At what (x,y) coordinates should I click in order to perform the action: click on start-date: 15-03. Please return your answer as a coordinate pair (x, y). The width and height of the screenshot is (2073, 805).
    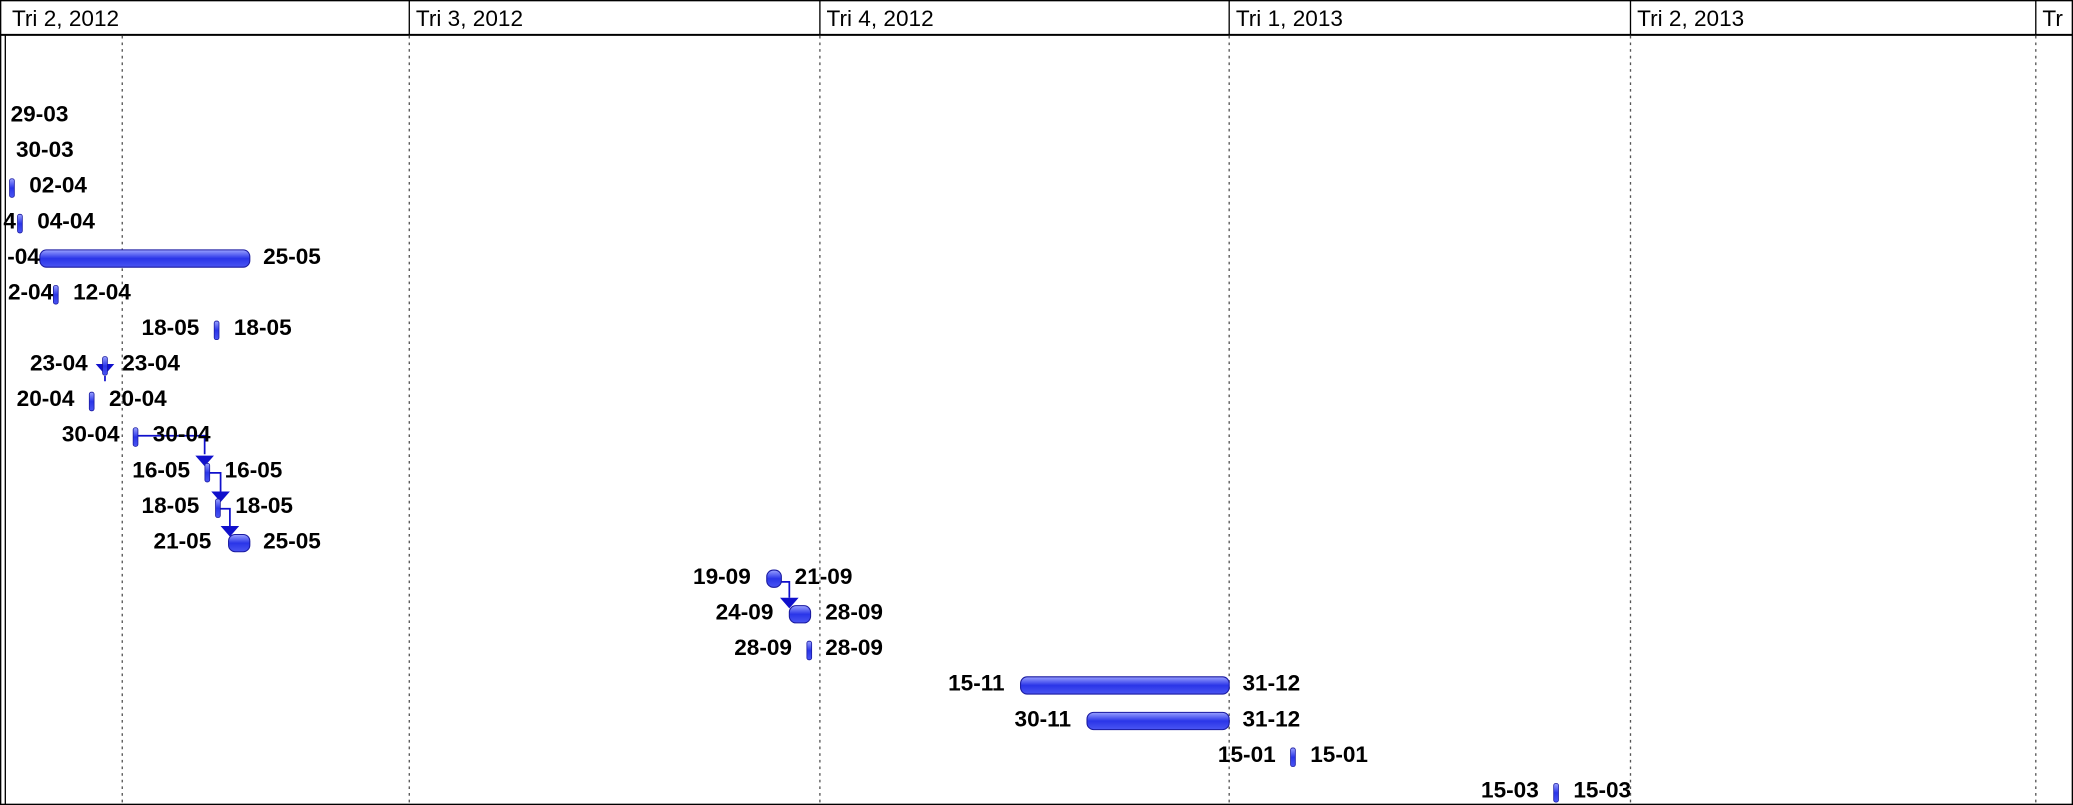
    Looking at the image, I should click on (1510, 789).